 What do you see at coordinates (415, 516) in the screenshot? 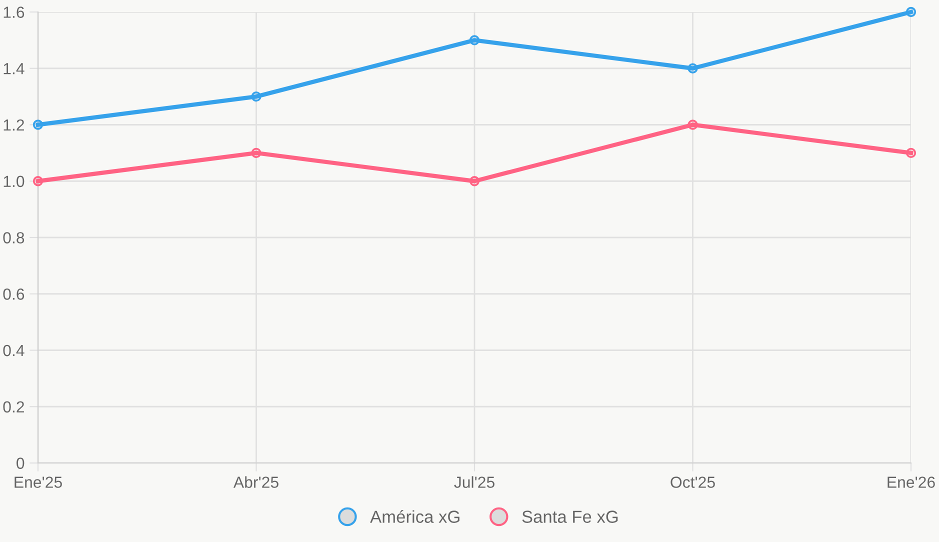
I see `legend-label: América xG` at bounding box center [415, 516].